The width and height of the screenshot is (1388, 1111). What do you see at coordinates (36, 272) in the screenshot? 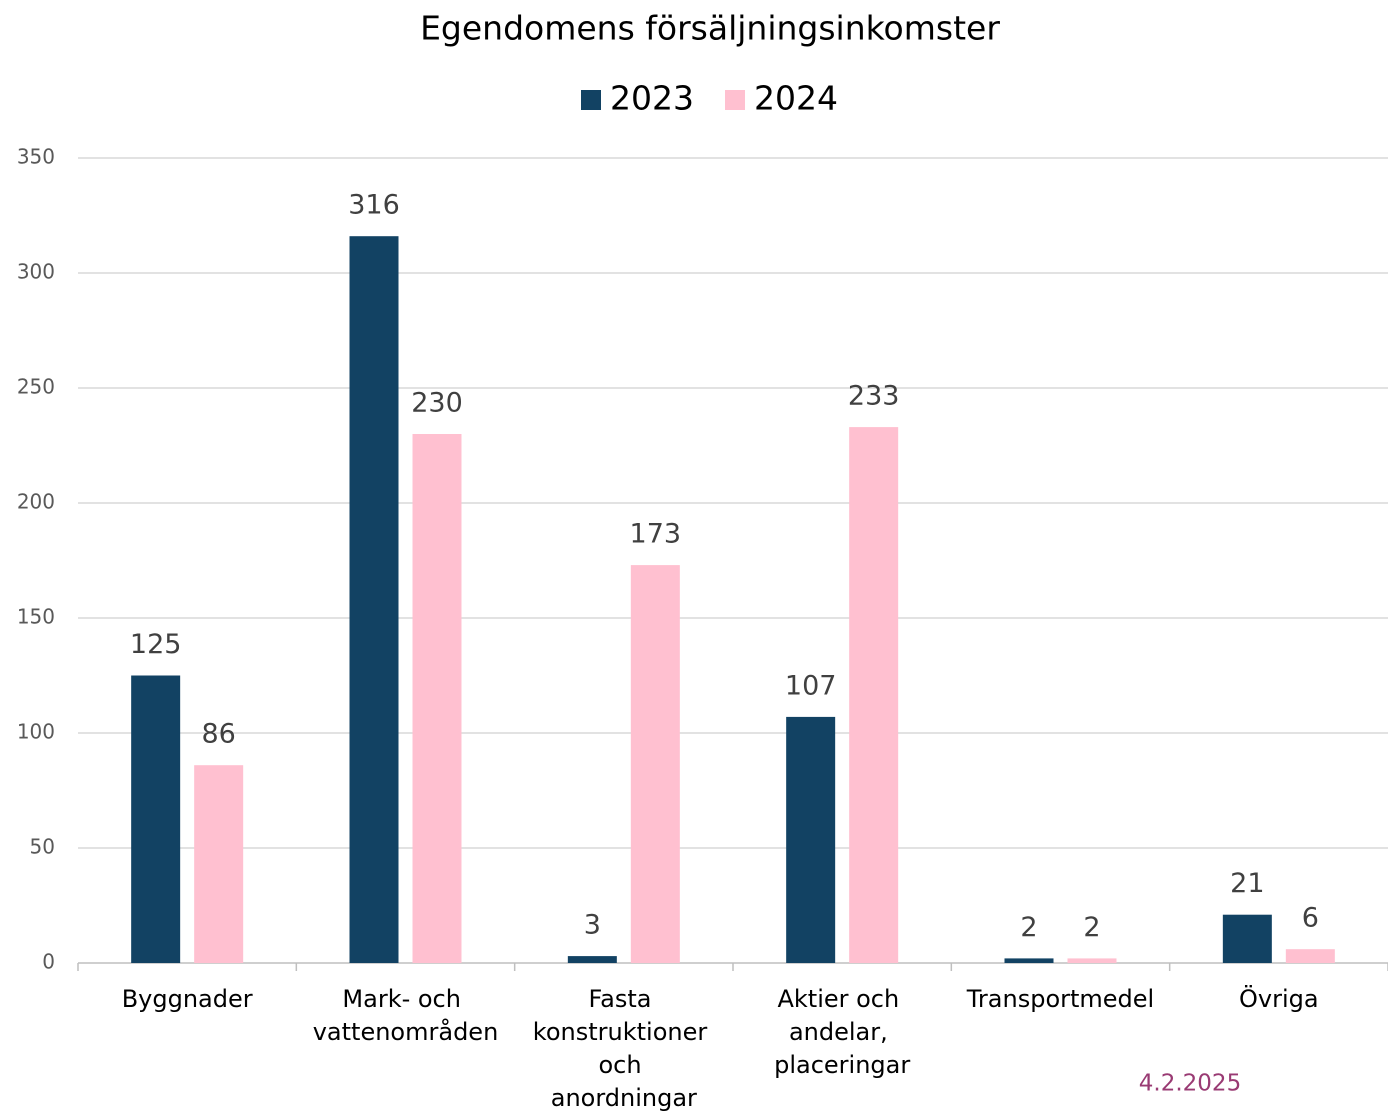
I see `y-tick-label: 300` at bounding box center [36, 272].